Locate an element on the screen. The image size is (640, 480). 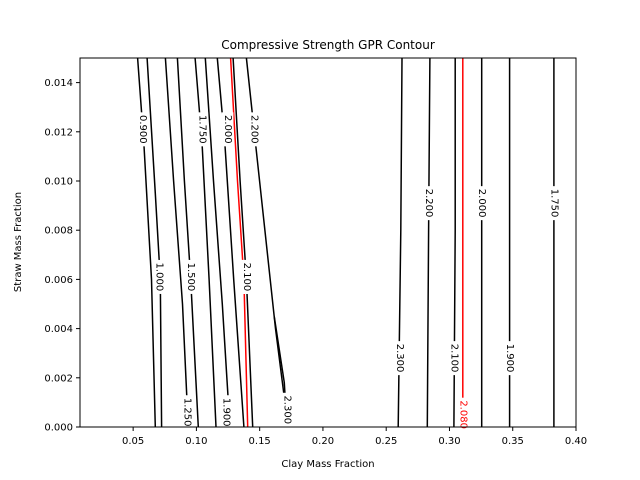
contour-label-2-080: 2.080 is located at coordinates (462, 414).